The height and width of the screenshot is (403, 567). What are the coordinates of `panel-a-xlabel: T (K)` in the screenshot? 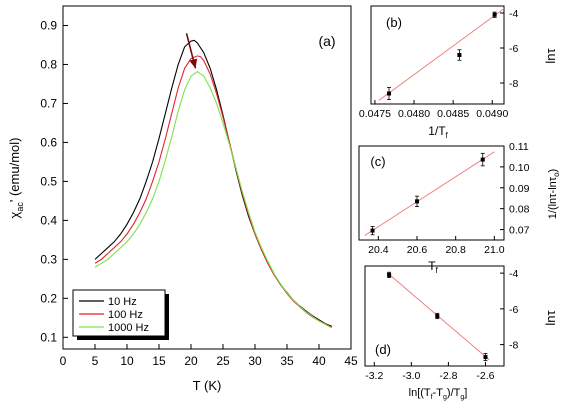 It's located at (207, 385).